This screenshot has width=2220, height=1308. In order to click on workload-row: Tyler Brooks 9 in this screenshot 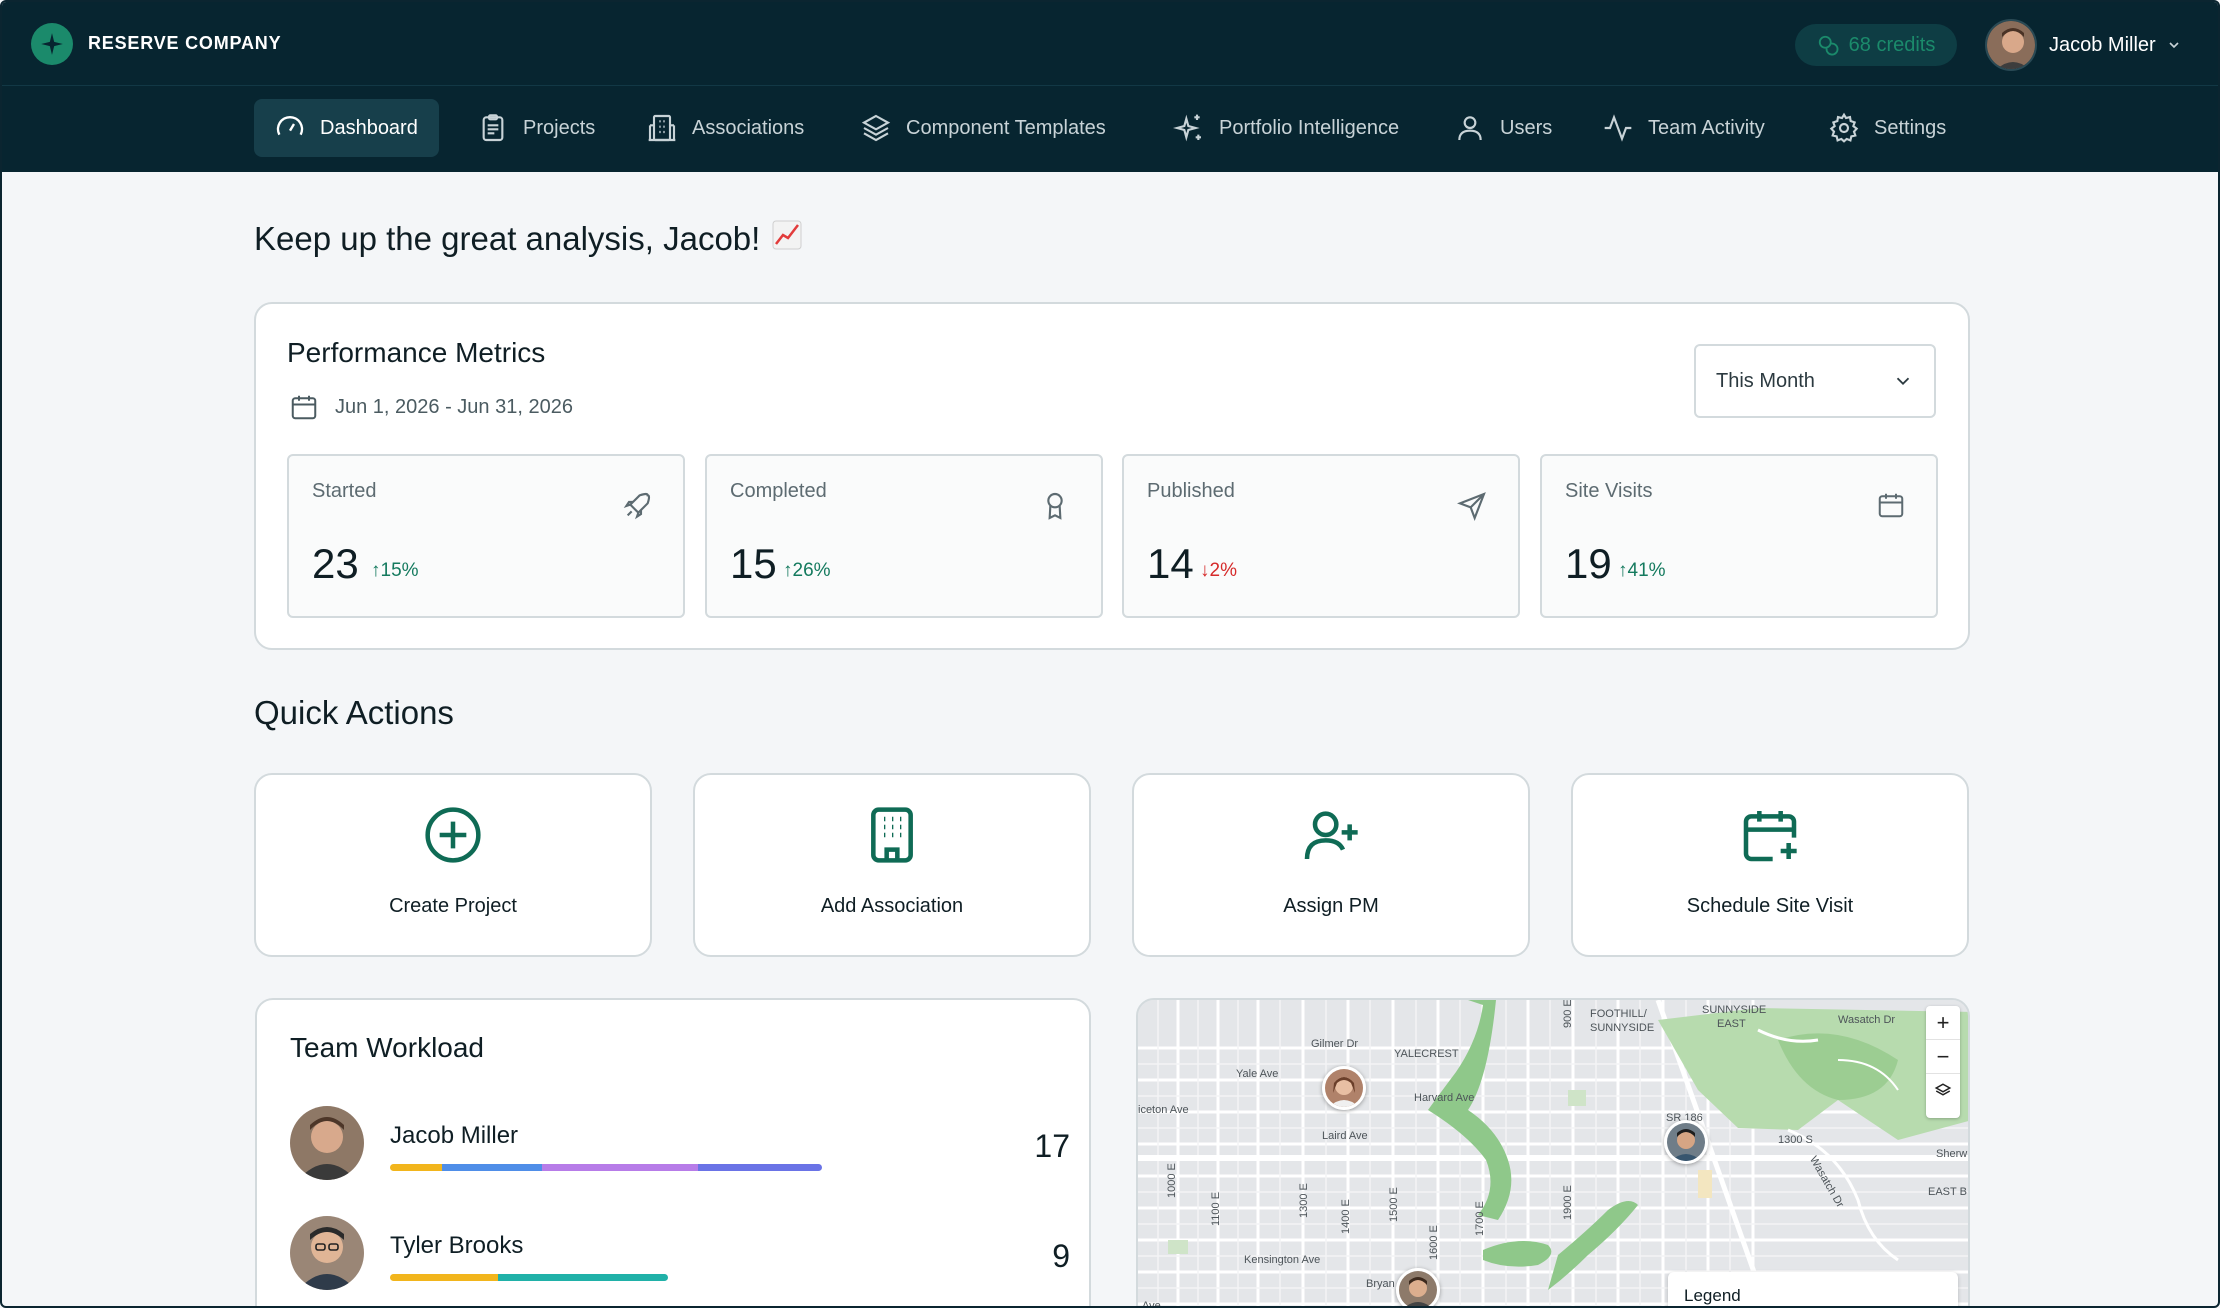, I will do `click(680, 1254)`.